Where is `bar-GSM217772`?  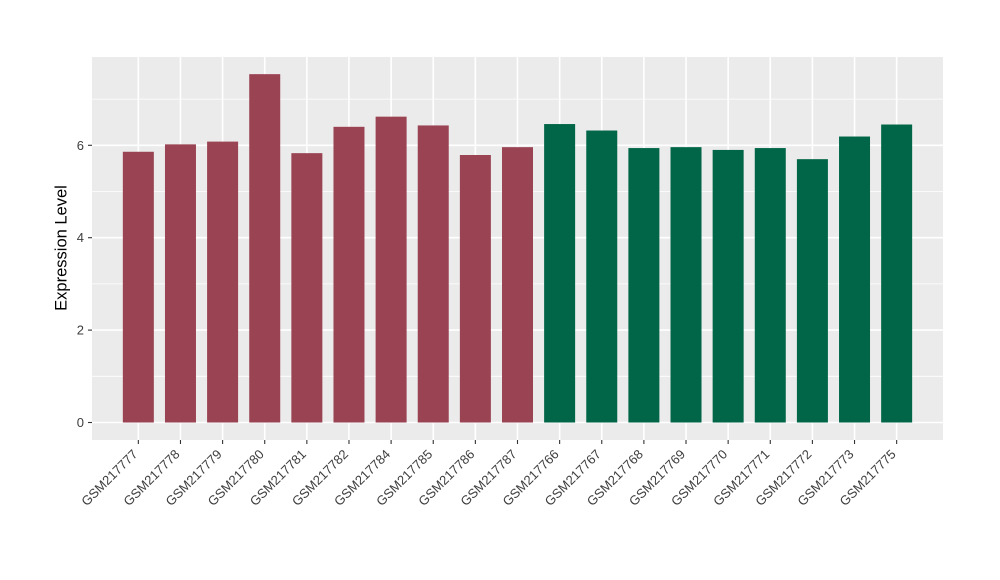 bar-GSM217772 is located at coordinates (812, 291).